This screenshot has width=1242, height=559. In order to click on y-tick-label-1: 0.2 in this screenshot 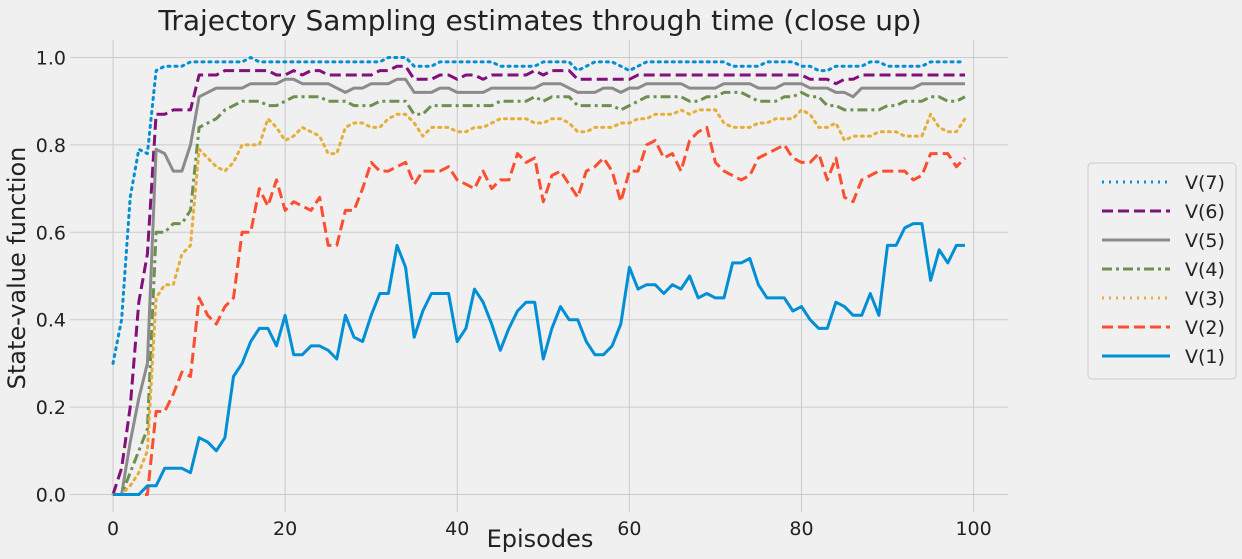, I will do `click(51, 408)`.